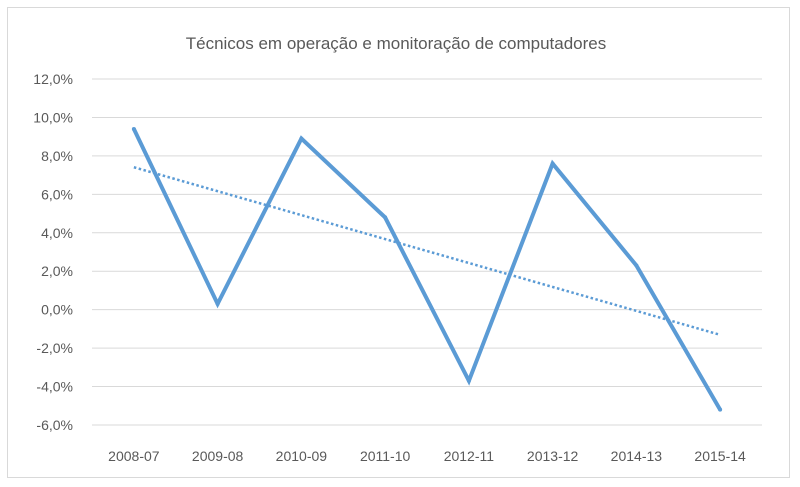  What do you see at coordinates (54, 425) in the screenshot?
I see `y-tick-label: -6,0%` at bounding box center [54, 425].